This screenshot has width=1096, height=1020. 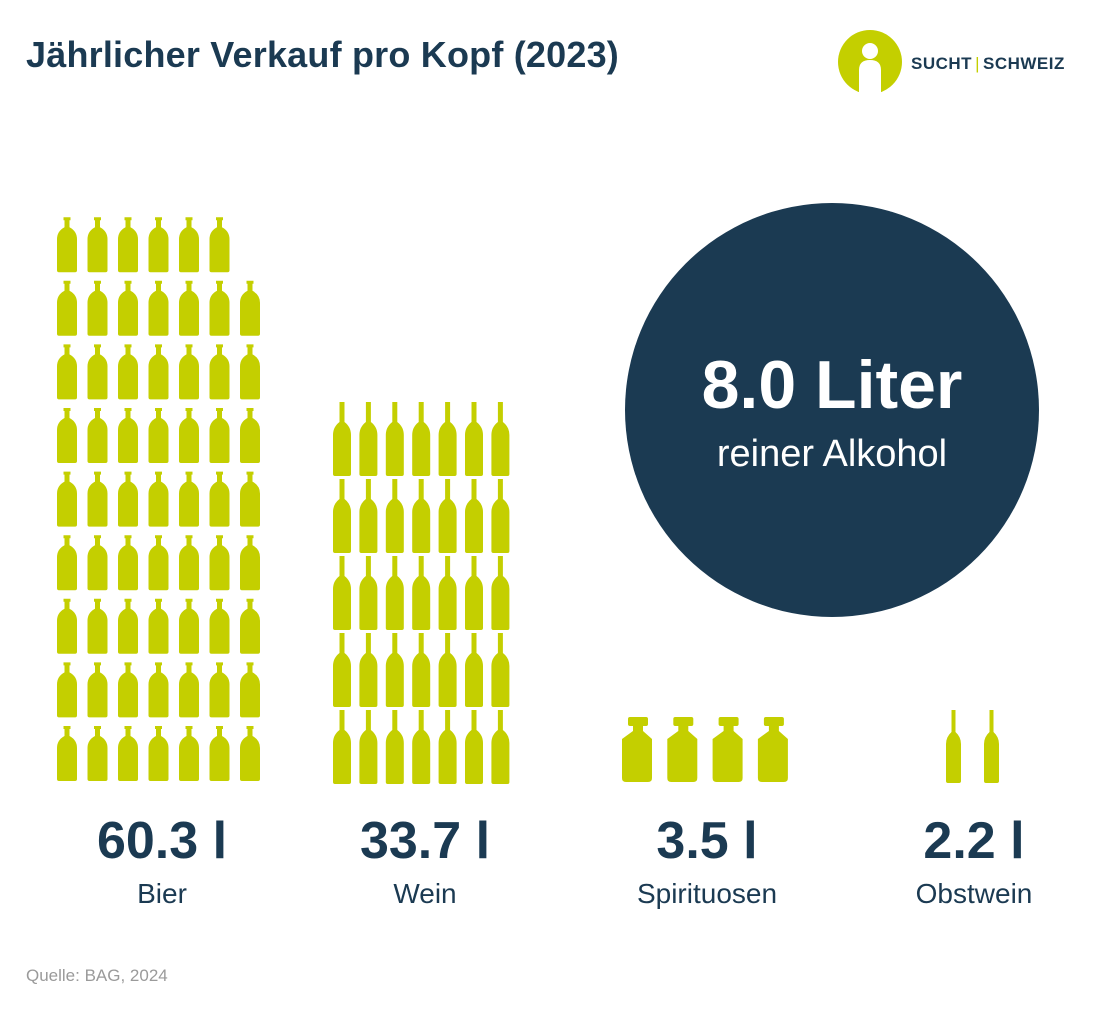 I want to click on icon-group-obstwein, so click(x=972, y=746).